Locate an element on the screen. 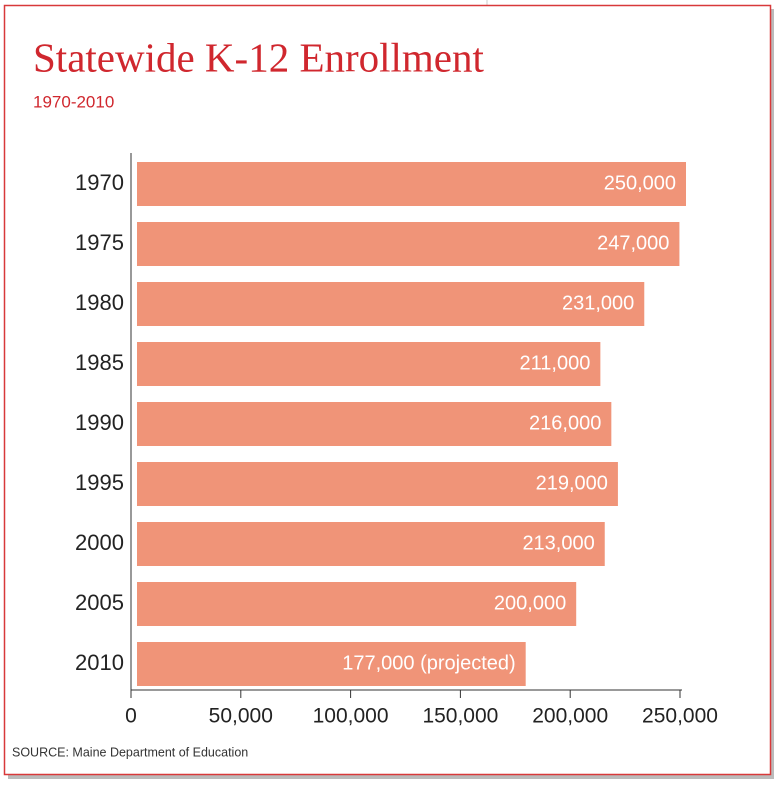 This screenshot has width=777, height=787. value-label: 211,000 is located at coordinates (555, 363).